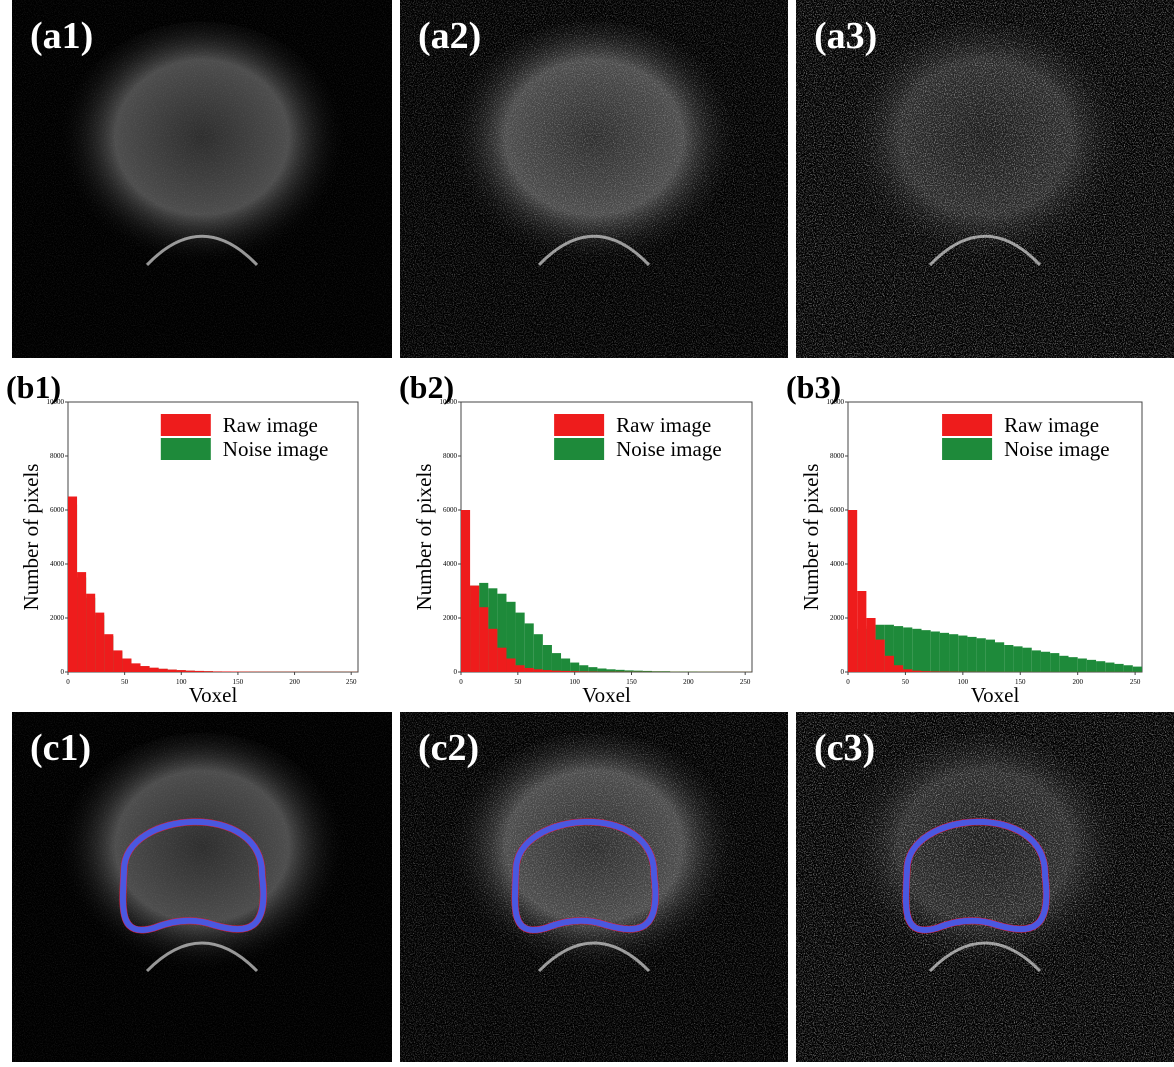 The height and width of the screenshot is (1067, 1174). What do you see at coordinates (61, 36) in the screenshot?
I see `panel-label: (a1)` at bounding box center [61, 36].